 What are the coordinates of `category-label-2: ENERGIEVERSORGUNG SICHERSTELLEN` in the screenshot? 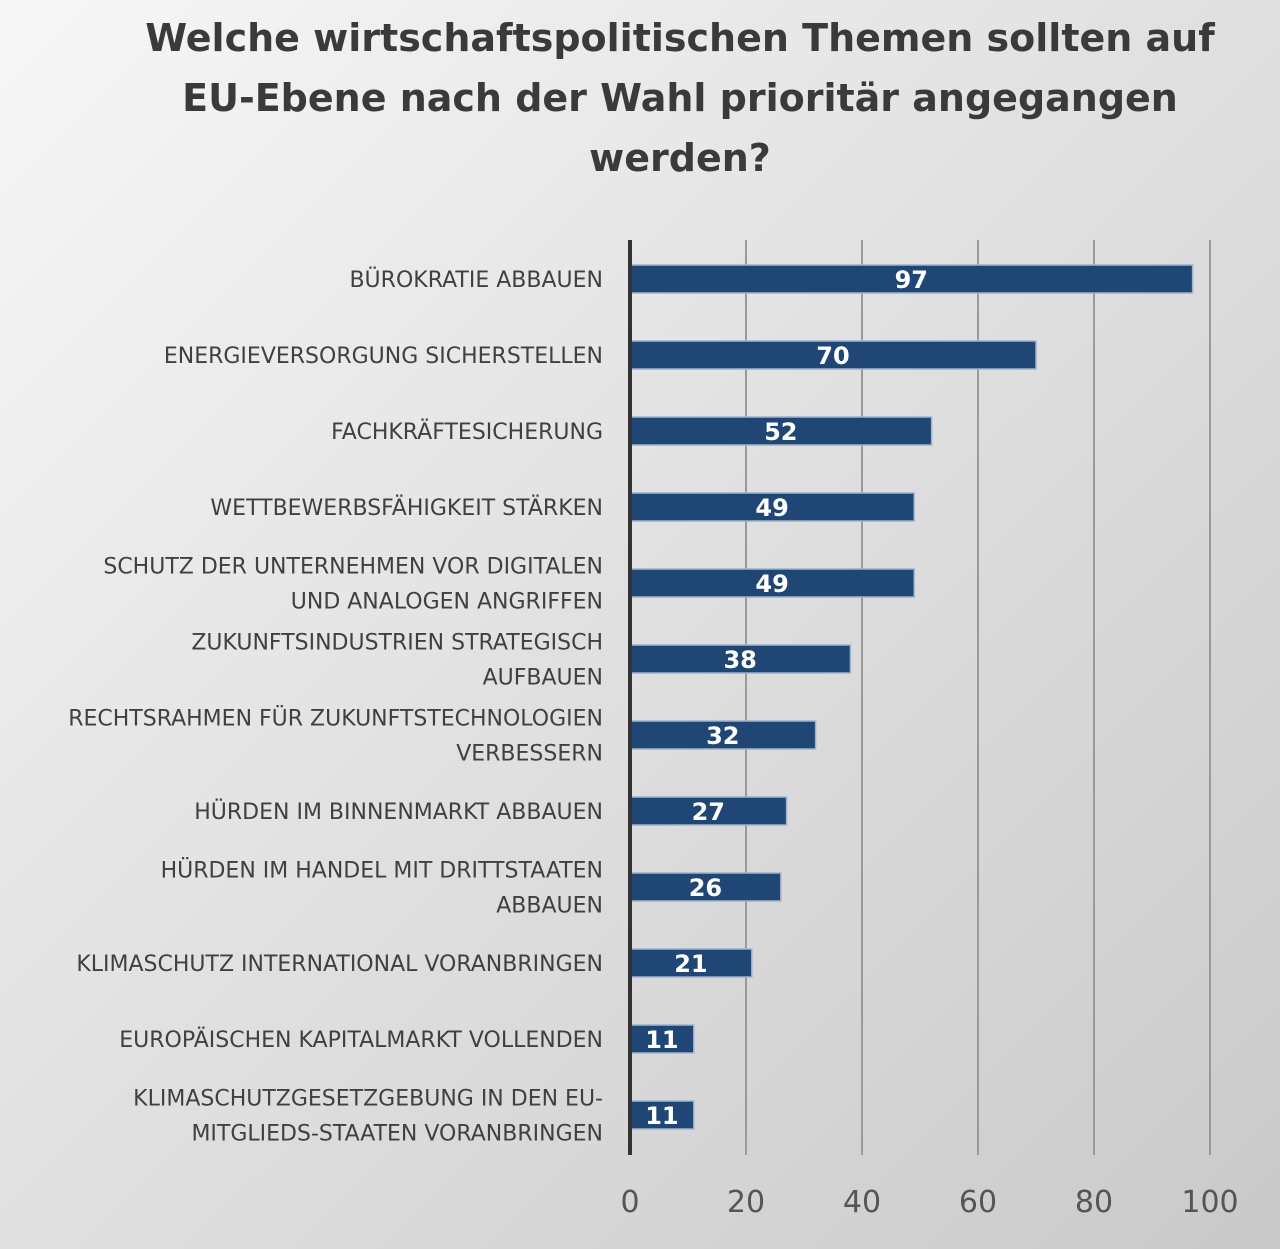 It's located at (383, 356).